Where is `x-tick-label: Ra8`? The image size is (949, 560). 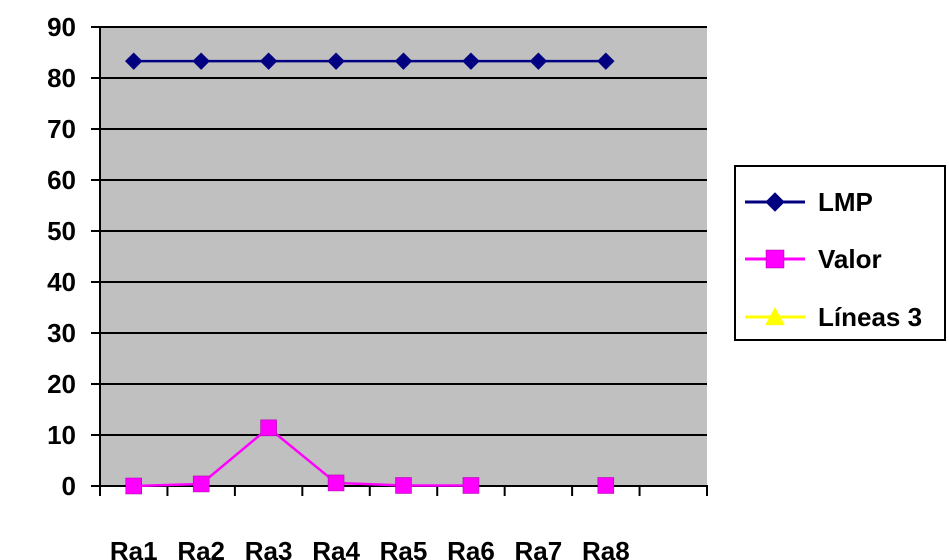
x-tick-label: Ra8 is located at coordinates (606, 548).